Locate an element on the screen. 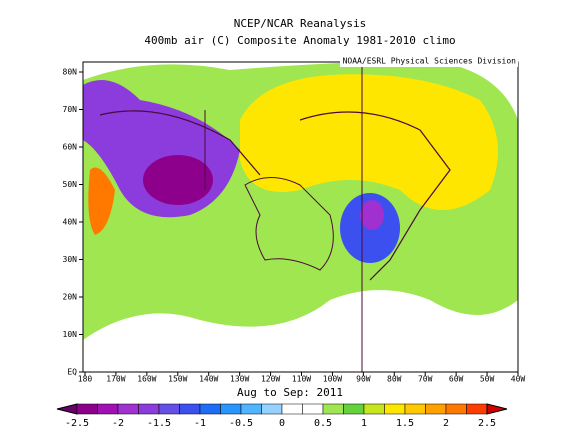  anomaly-yellow is located at coordinates (369, 142).